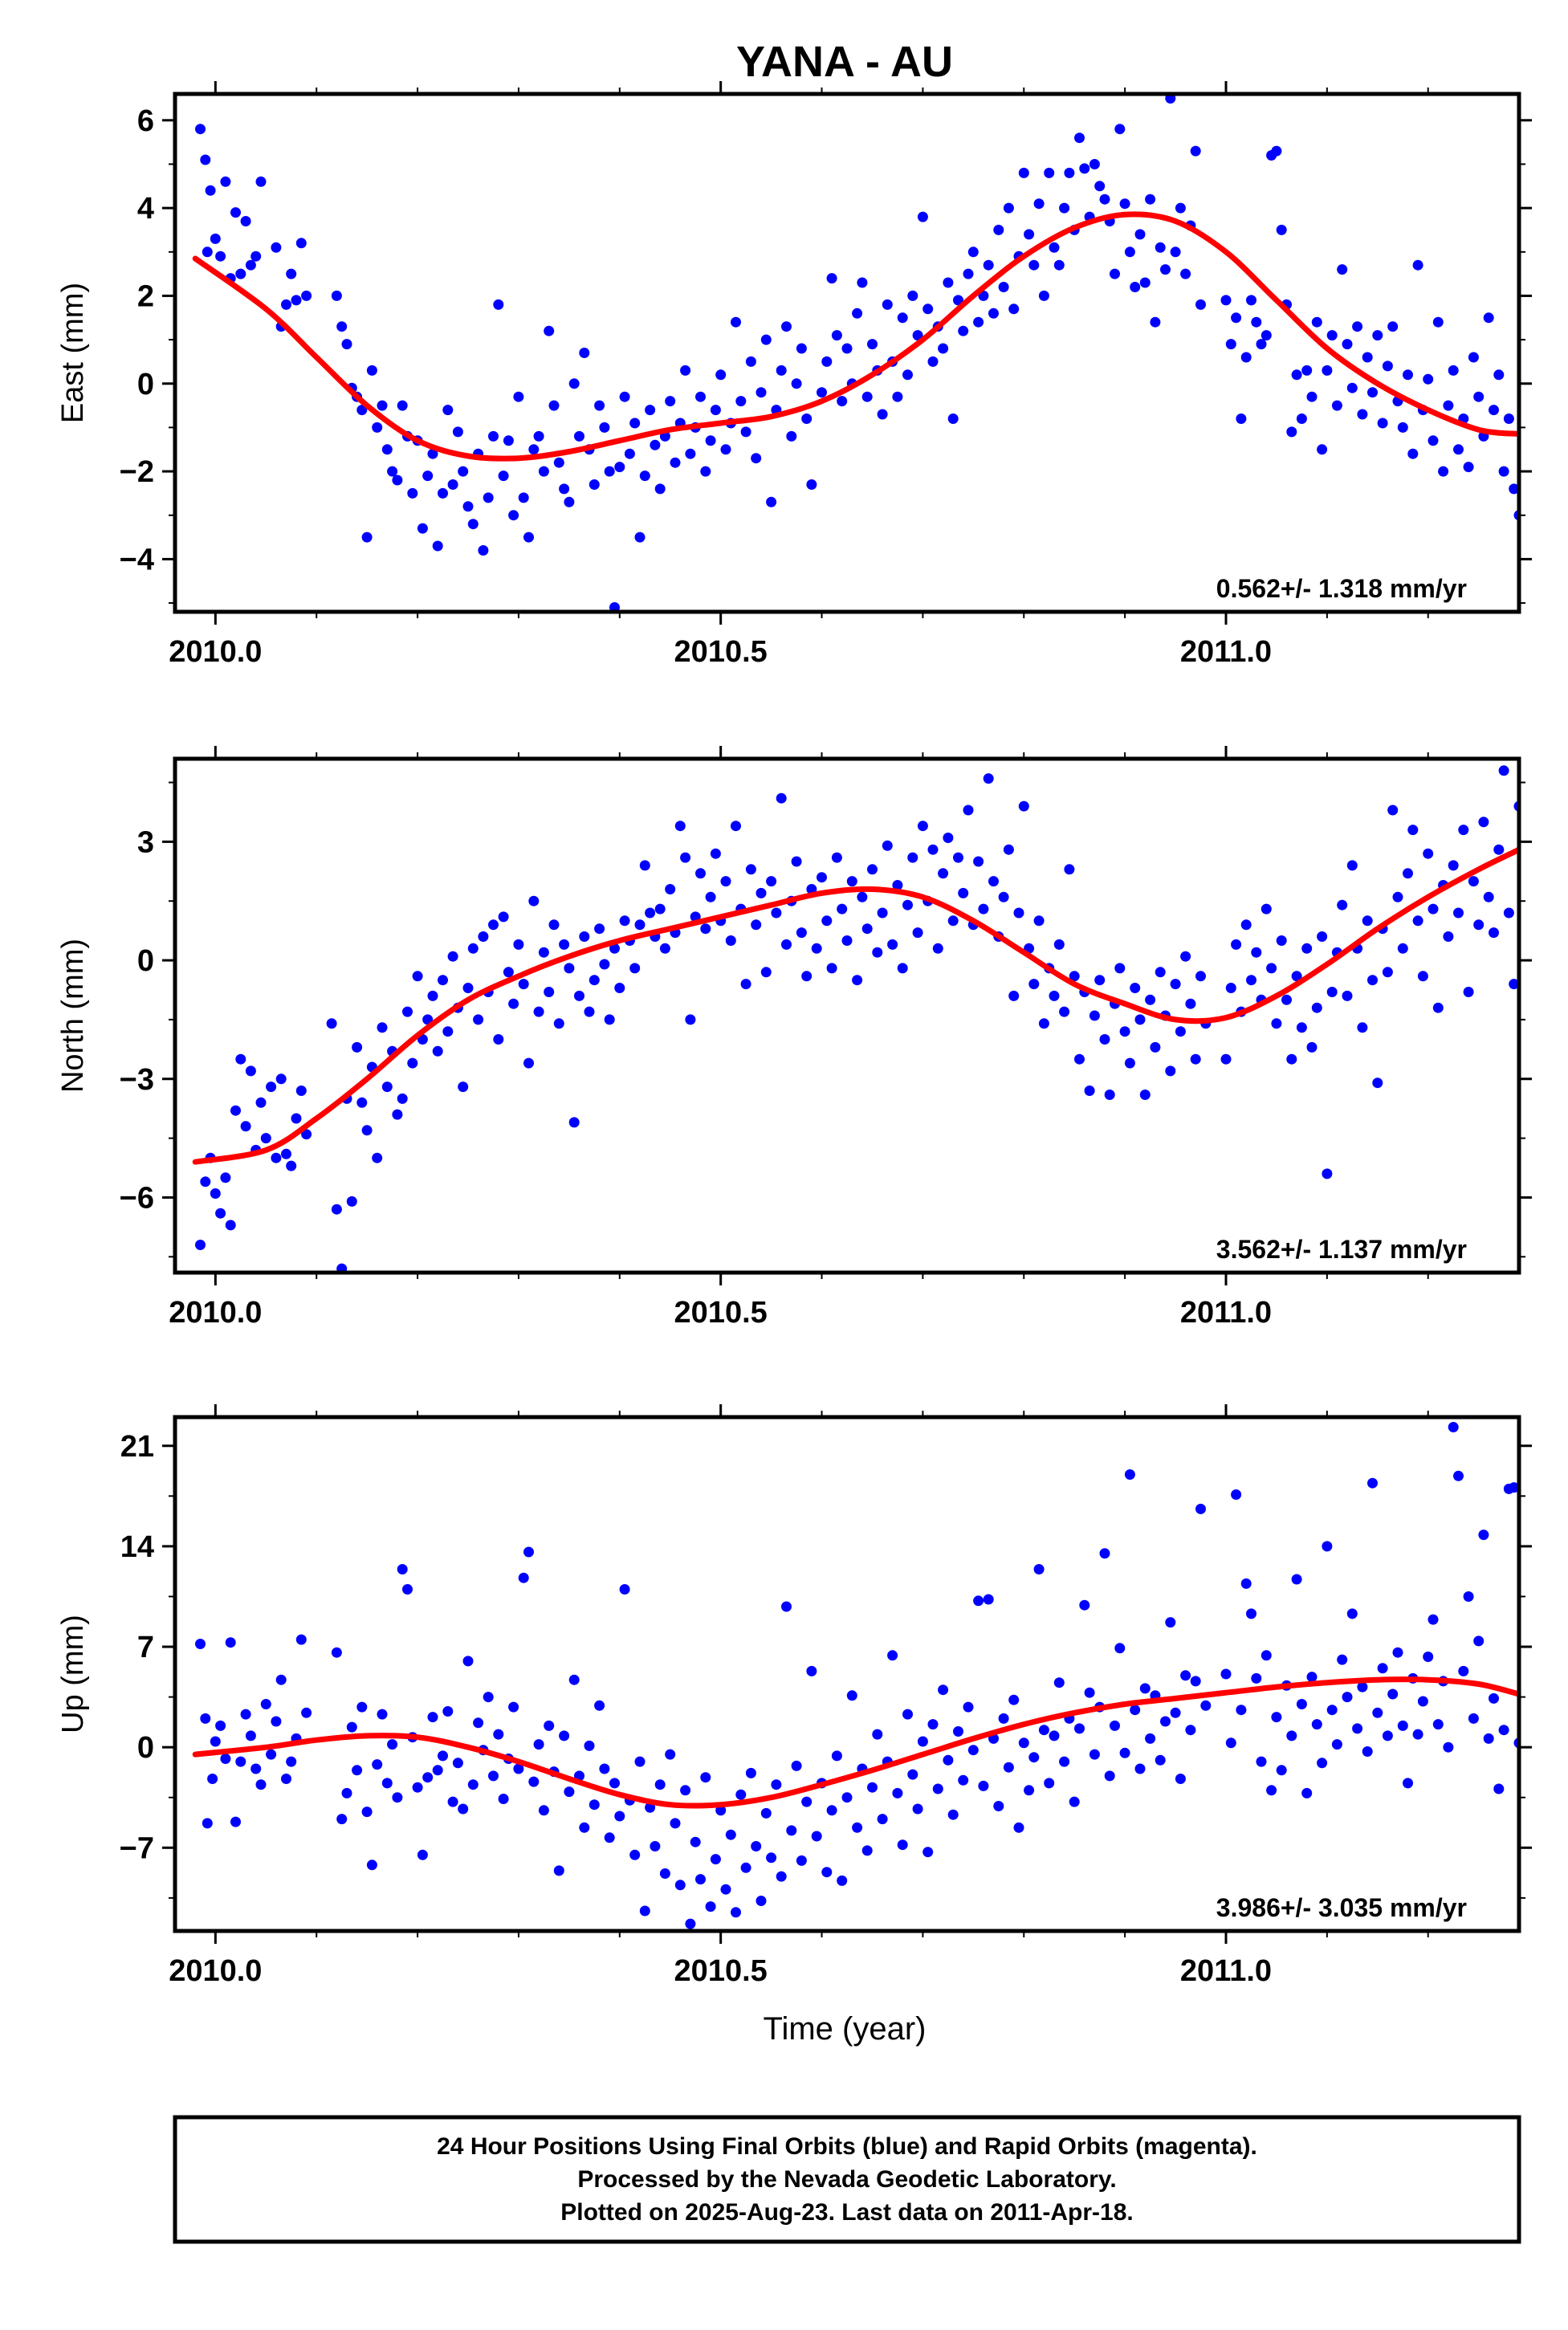 The height and width of the screenshot is (2330, 1568). I want to click on up-model-curve, so click(855, 1742).